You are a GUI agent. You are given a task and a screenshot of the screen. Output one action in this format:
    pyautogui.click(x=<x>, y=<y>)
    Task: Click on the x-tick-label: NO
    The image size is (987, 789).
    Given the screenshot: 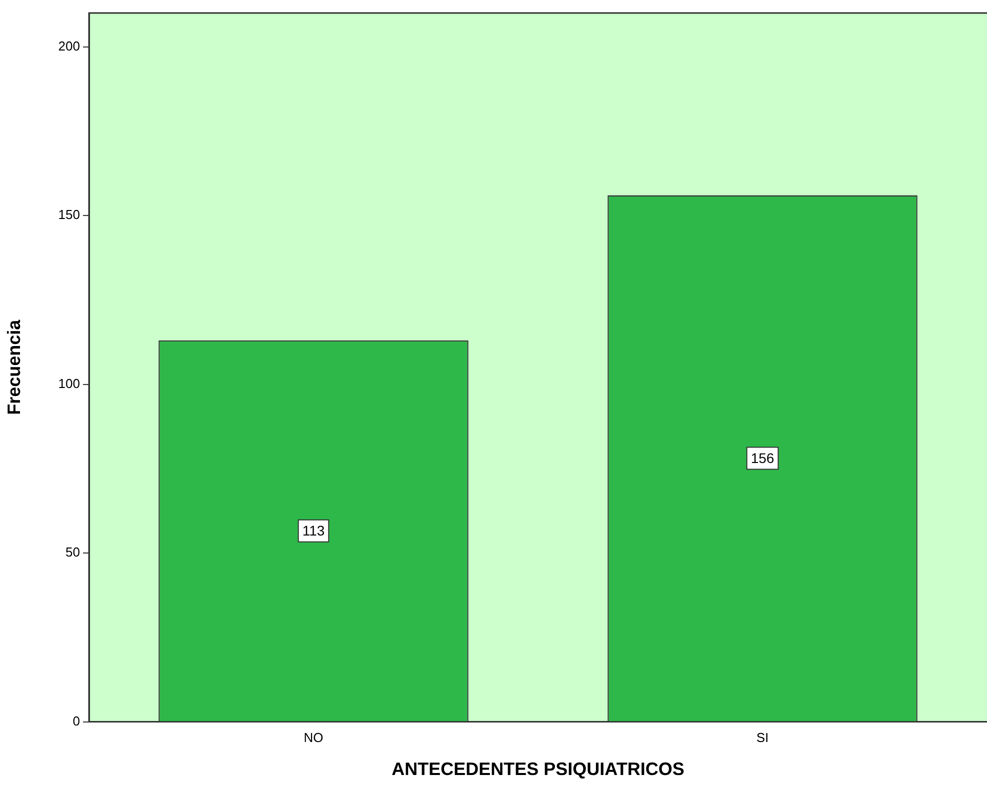 What is the action you would take?
    pyautogui.click(x=314, y=738)
    